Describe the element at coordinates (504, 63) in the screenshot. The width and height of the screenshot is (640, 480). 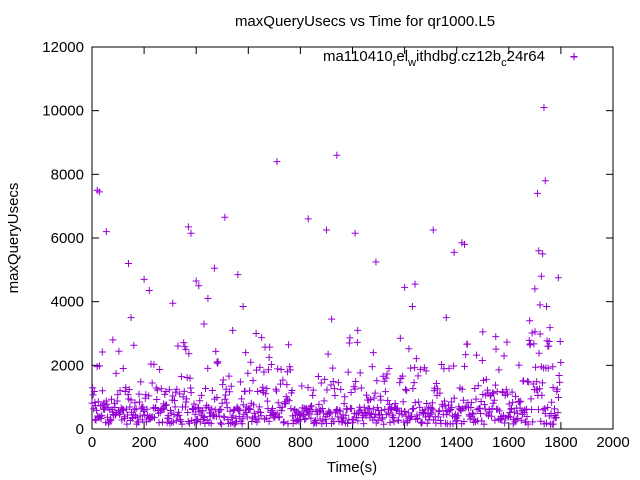
I see `legend-part-c-sub: c` at that location.